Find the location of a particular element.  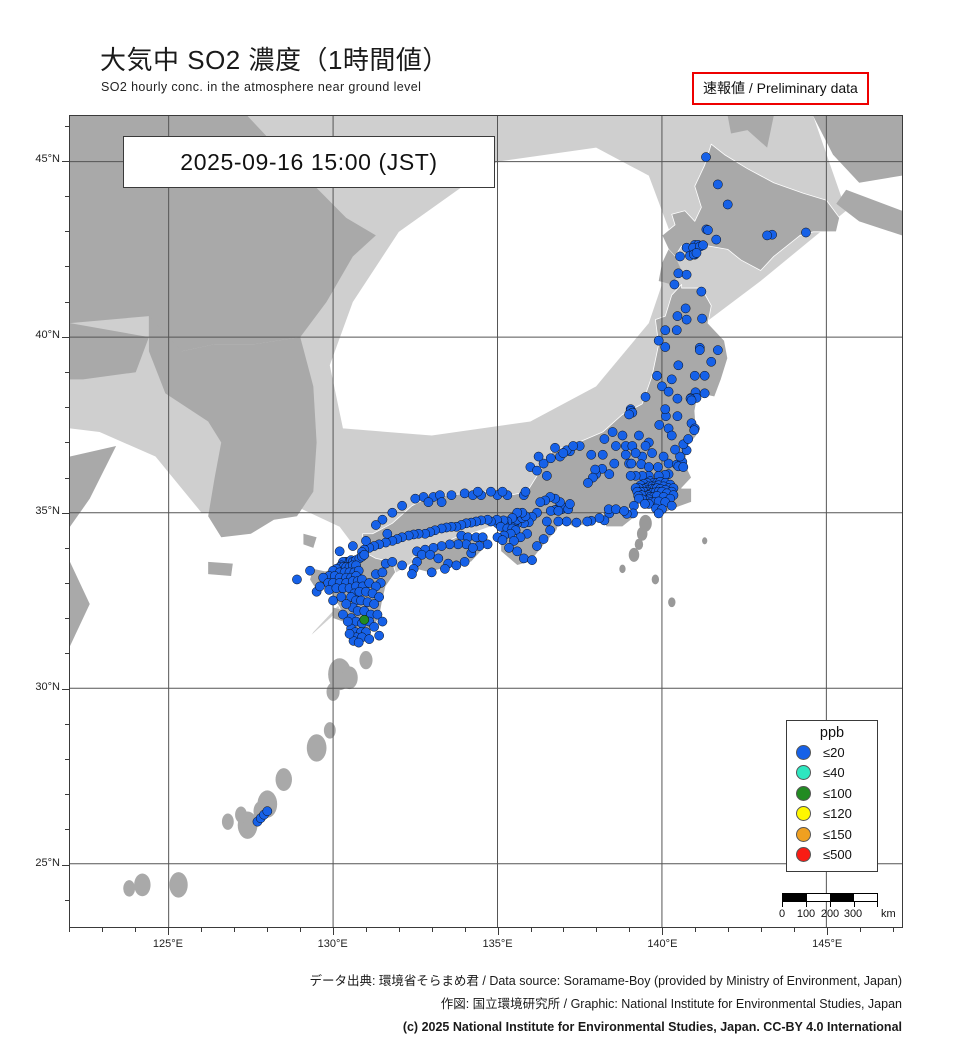

legend-item: ≤100 is located at coordinates (832, 793).